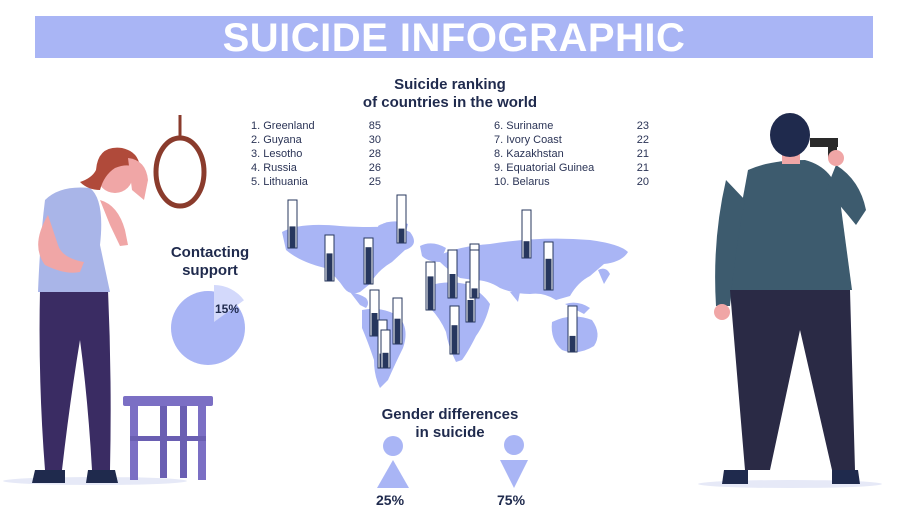 The image size is (900, 520). I want to click on ranking-row: 1. Greenland 85, so click(316, 126).